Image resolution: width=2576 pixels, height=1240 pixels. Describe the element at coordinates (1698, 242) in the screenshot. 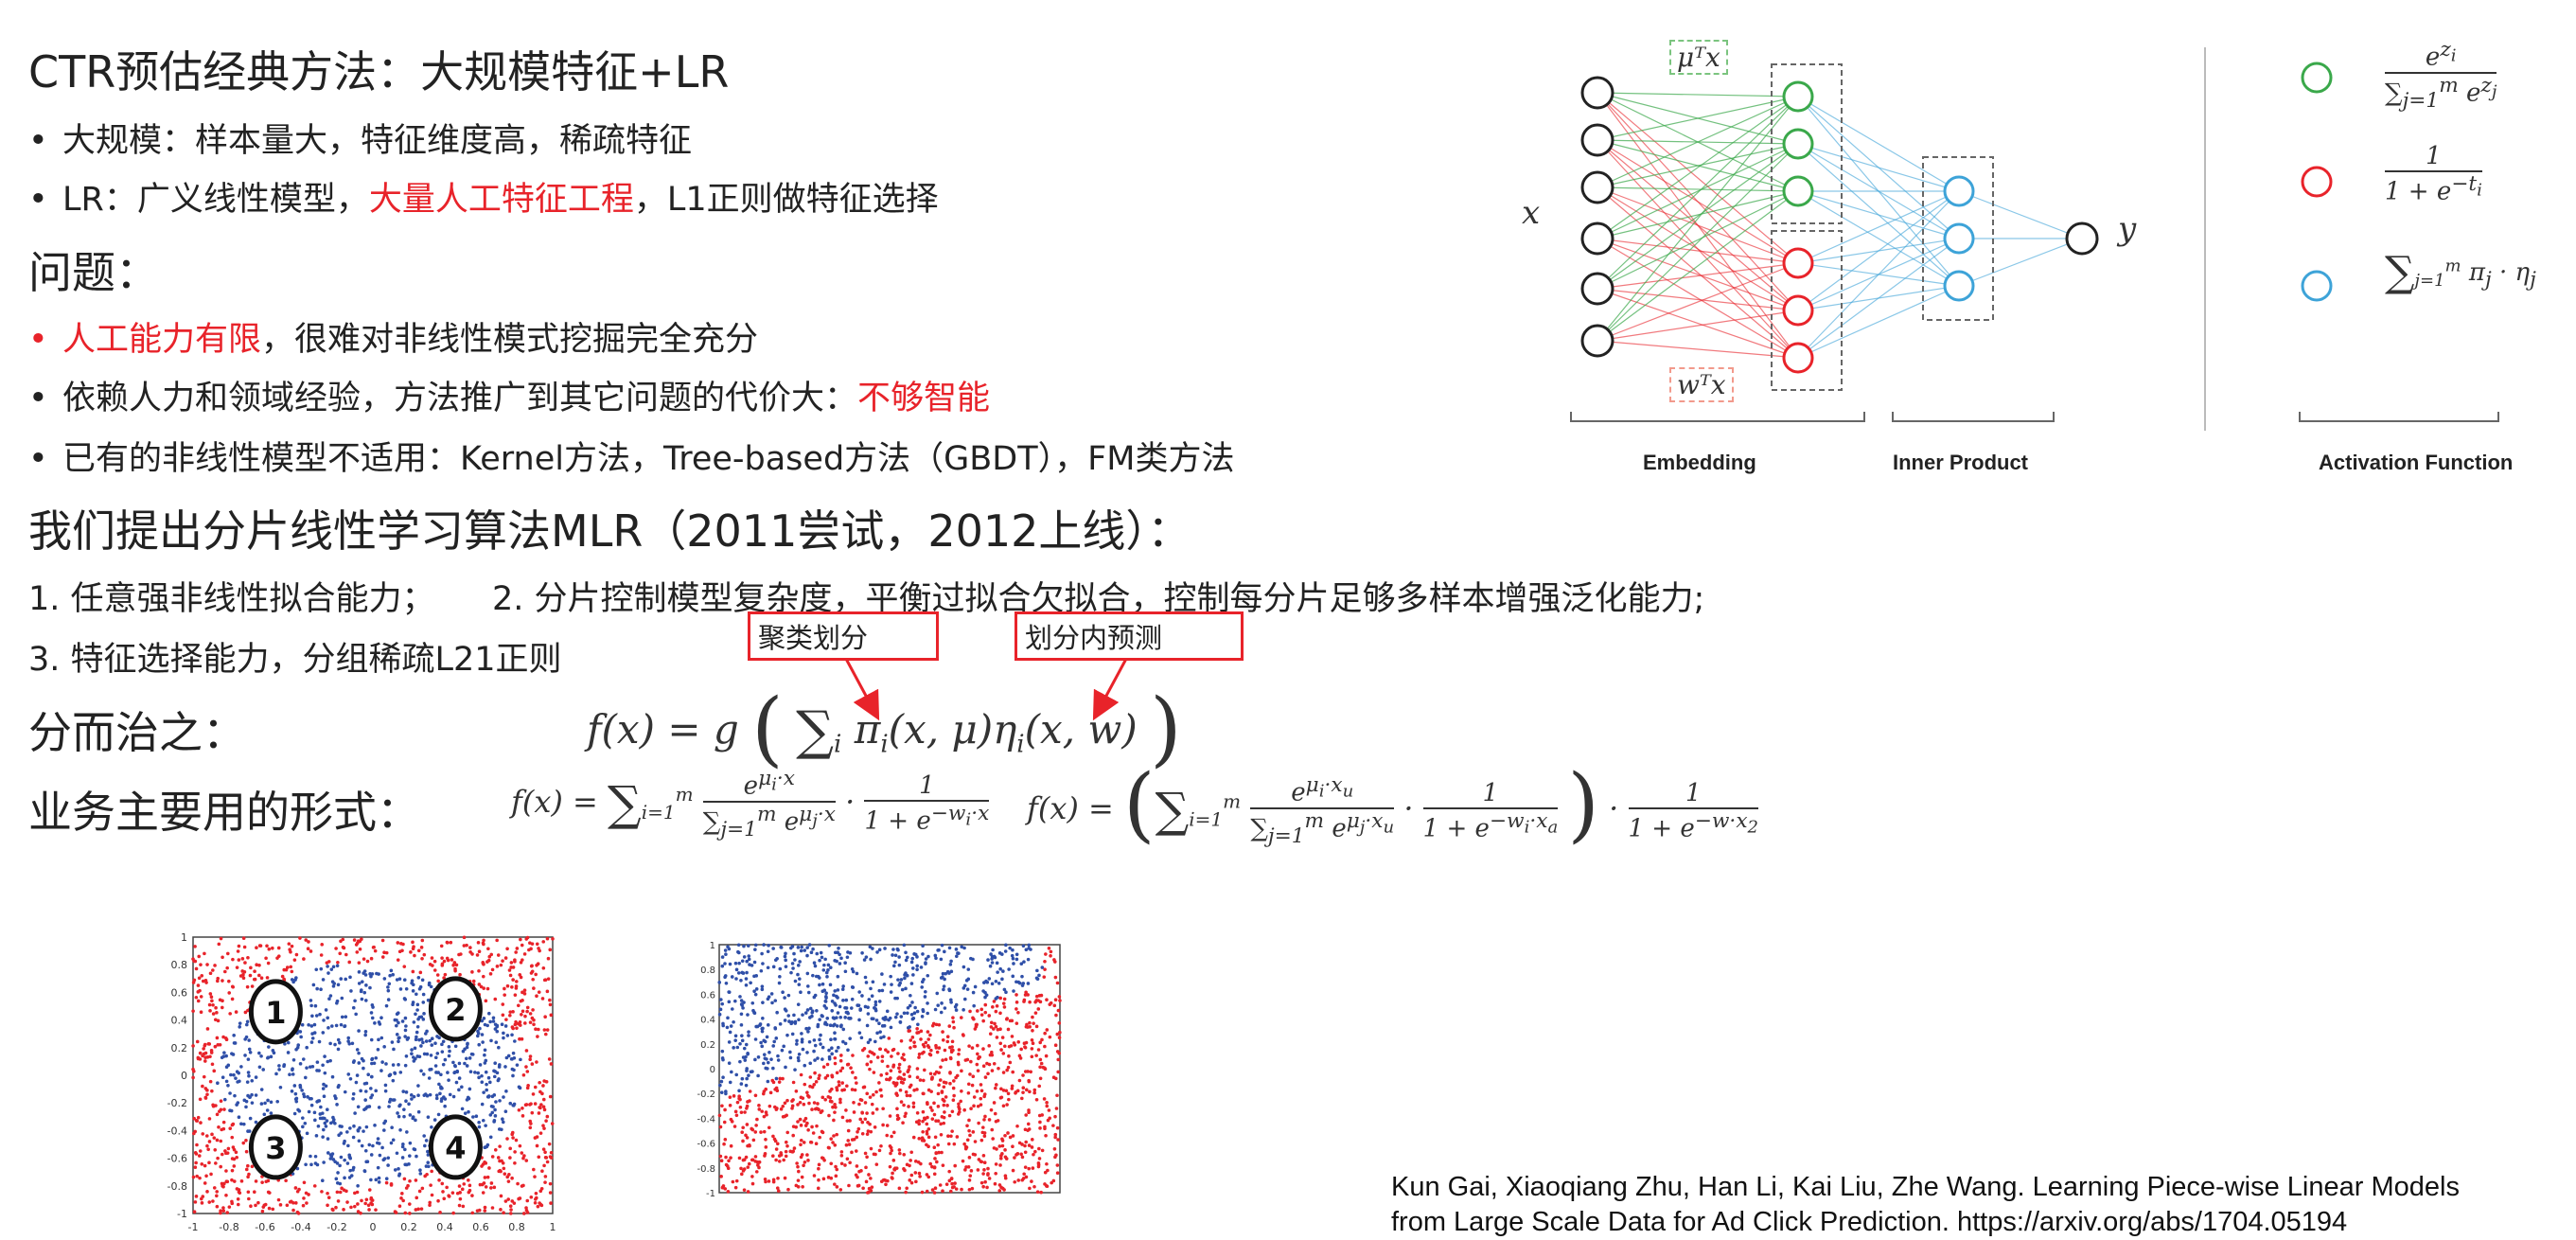

I see `edge-input-mu` at that location.